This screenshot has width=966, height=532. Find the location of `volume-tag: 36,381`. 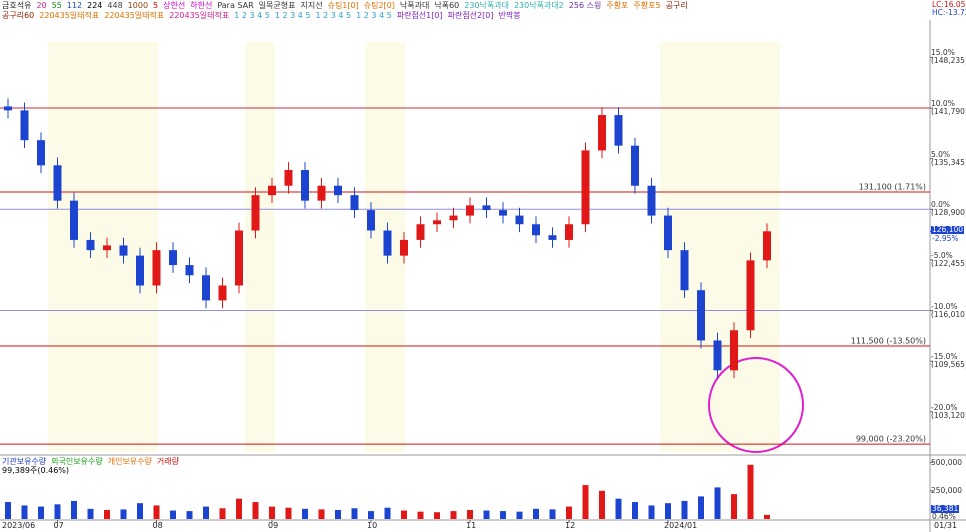

volume-tag: 36,381 is located at coordinates (945, 508).